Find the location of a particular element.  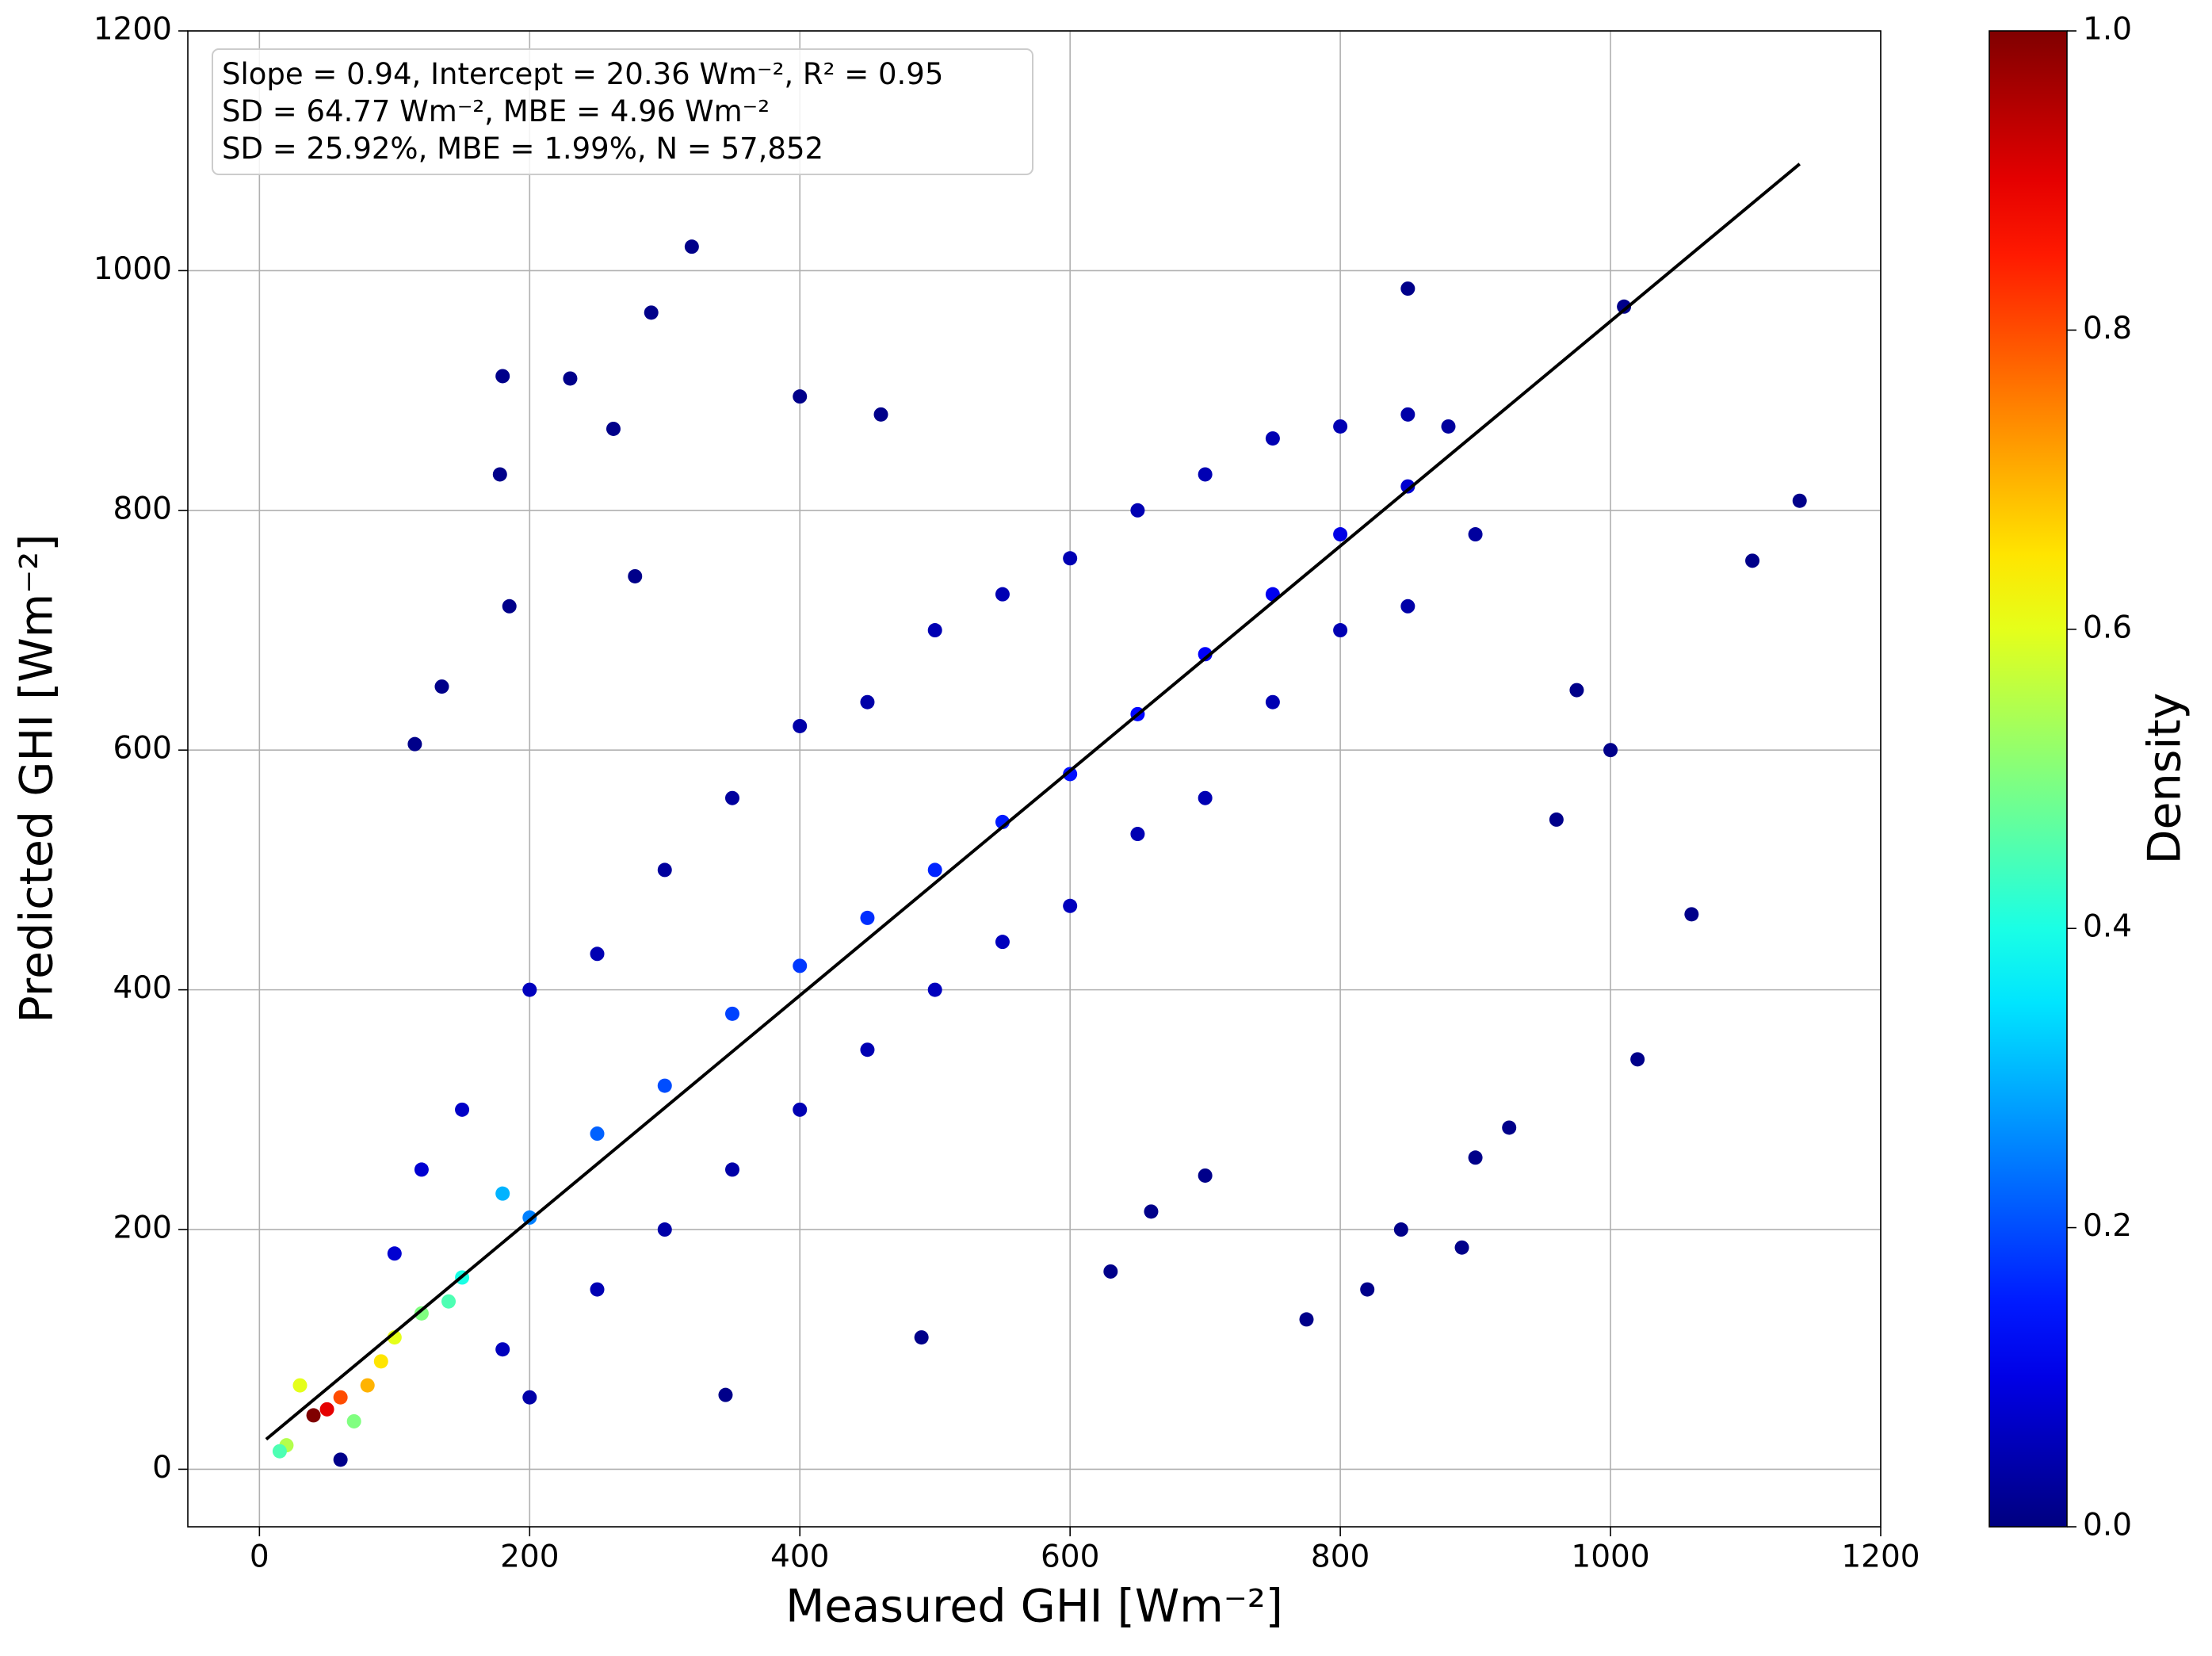

y-tick-label: 1000 is located at coordinates (133, 269).